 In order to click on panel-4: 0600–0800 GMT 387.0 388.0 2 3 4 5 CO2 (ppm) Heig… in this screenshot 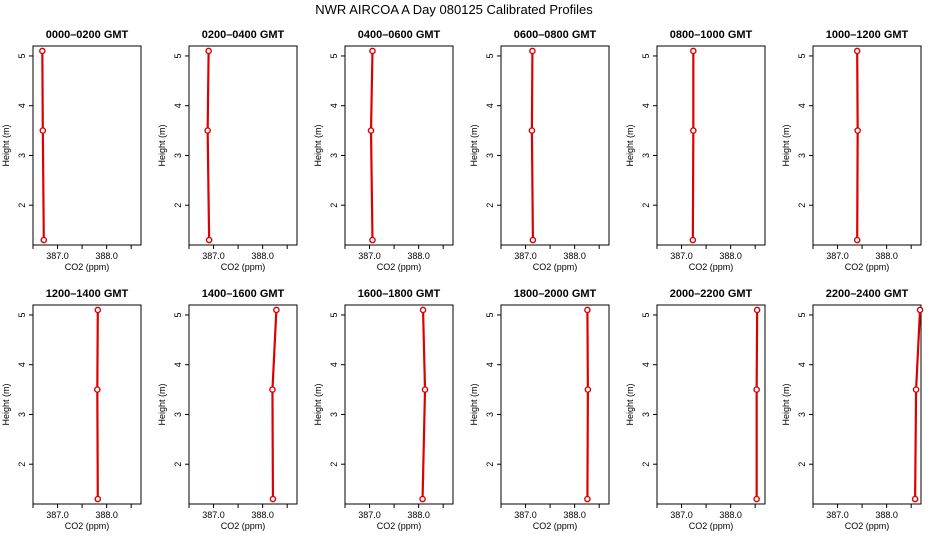, I will do `click(539, 150)`.